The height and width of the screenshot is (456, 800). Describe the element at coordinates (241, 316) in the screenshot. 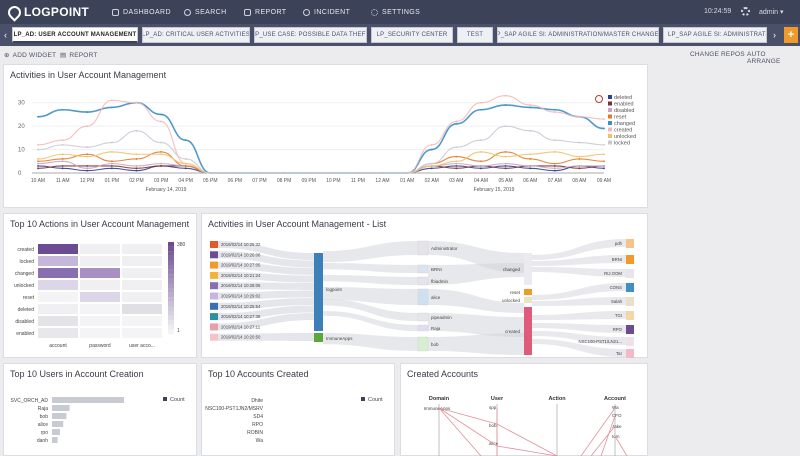

I see `sankey-time-label: 2019/02/14 10:27:38` at that location.